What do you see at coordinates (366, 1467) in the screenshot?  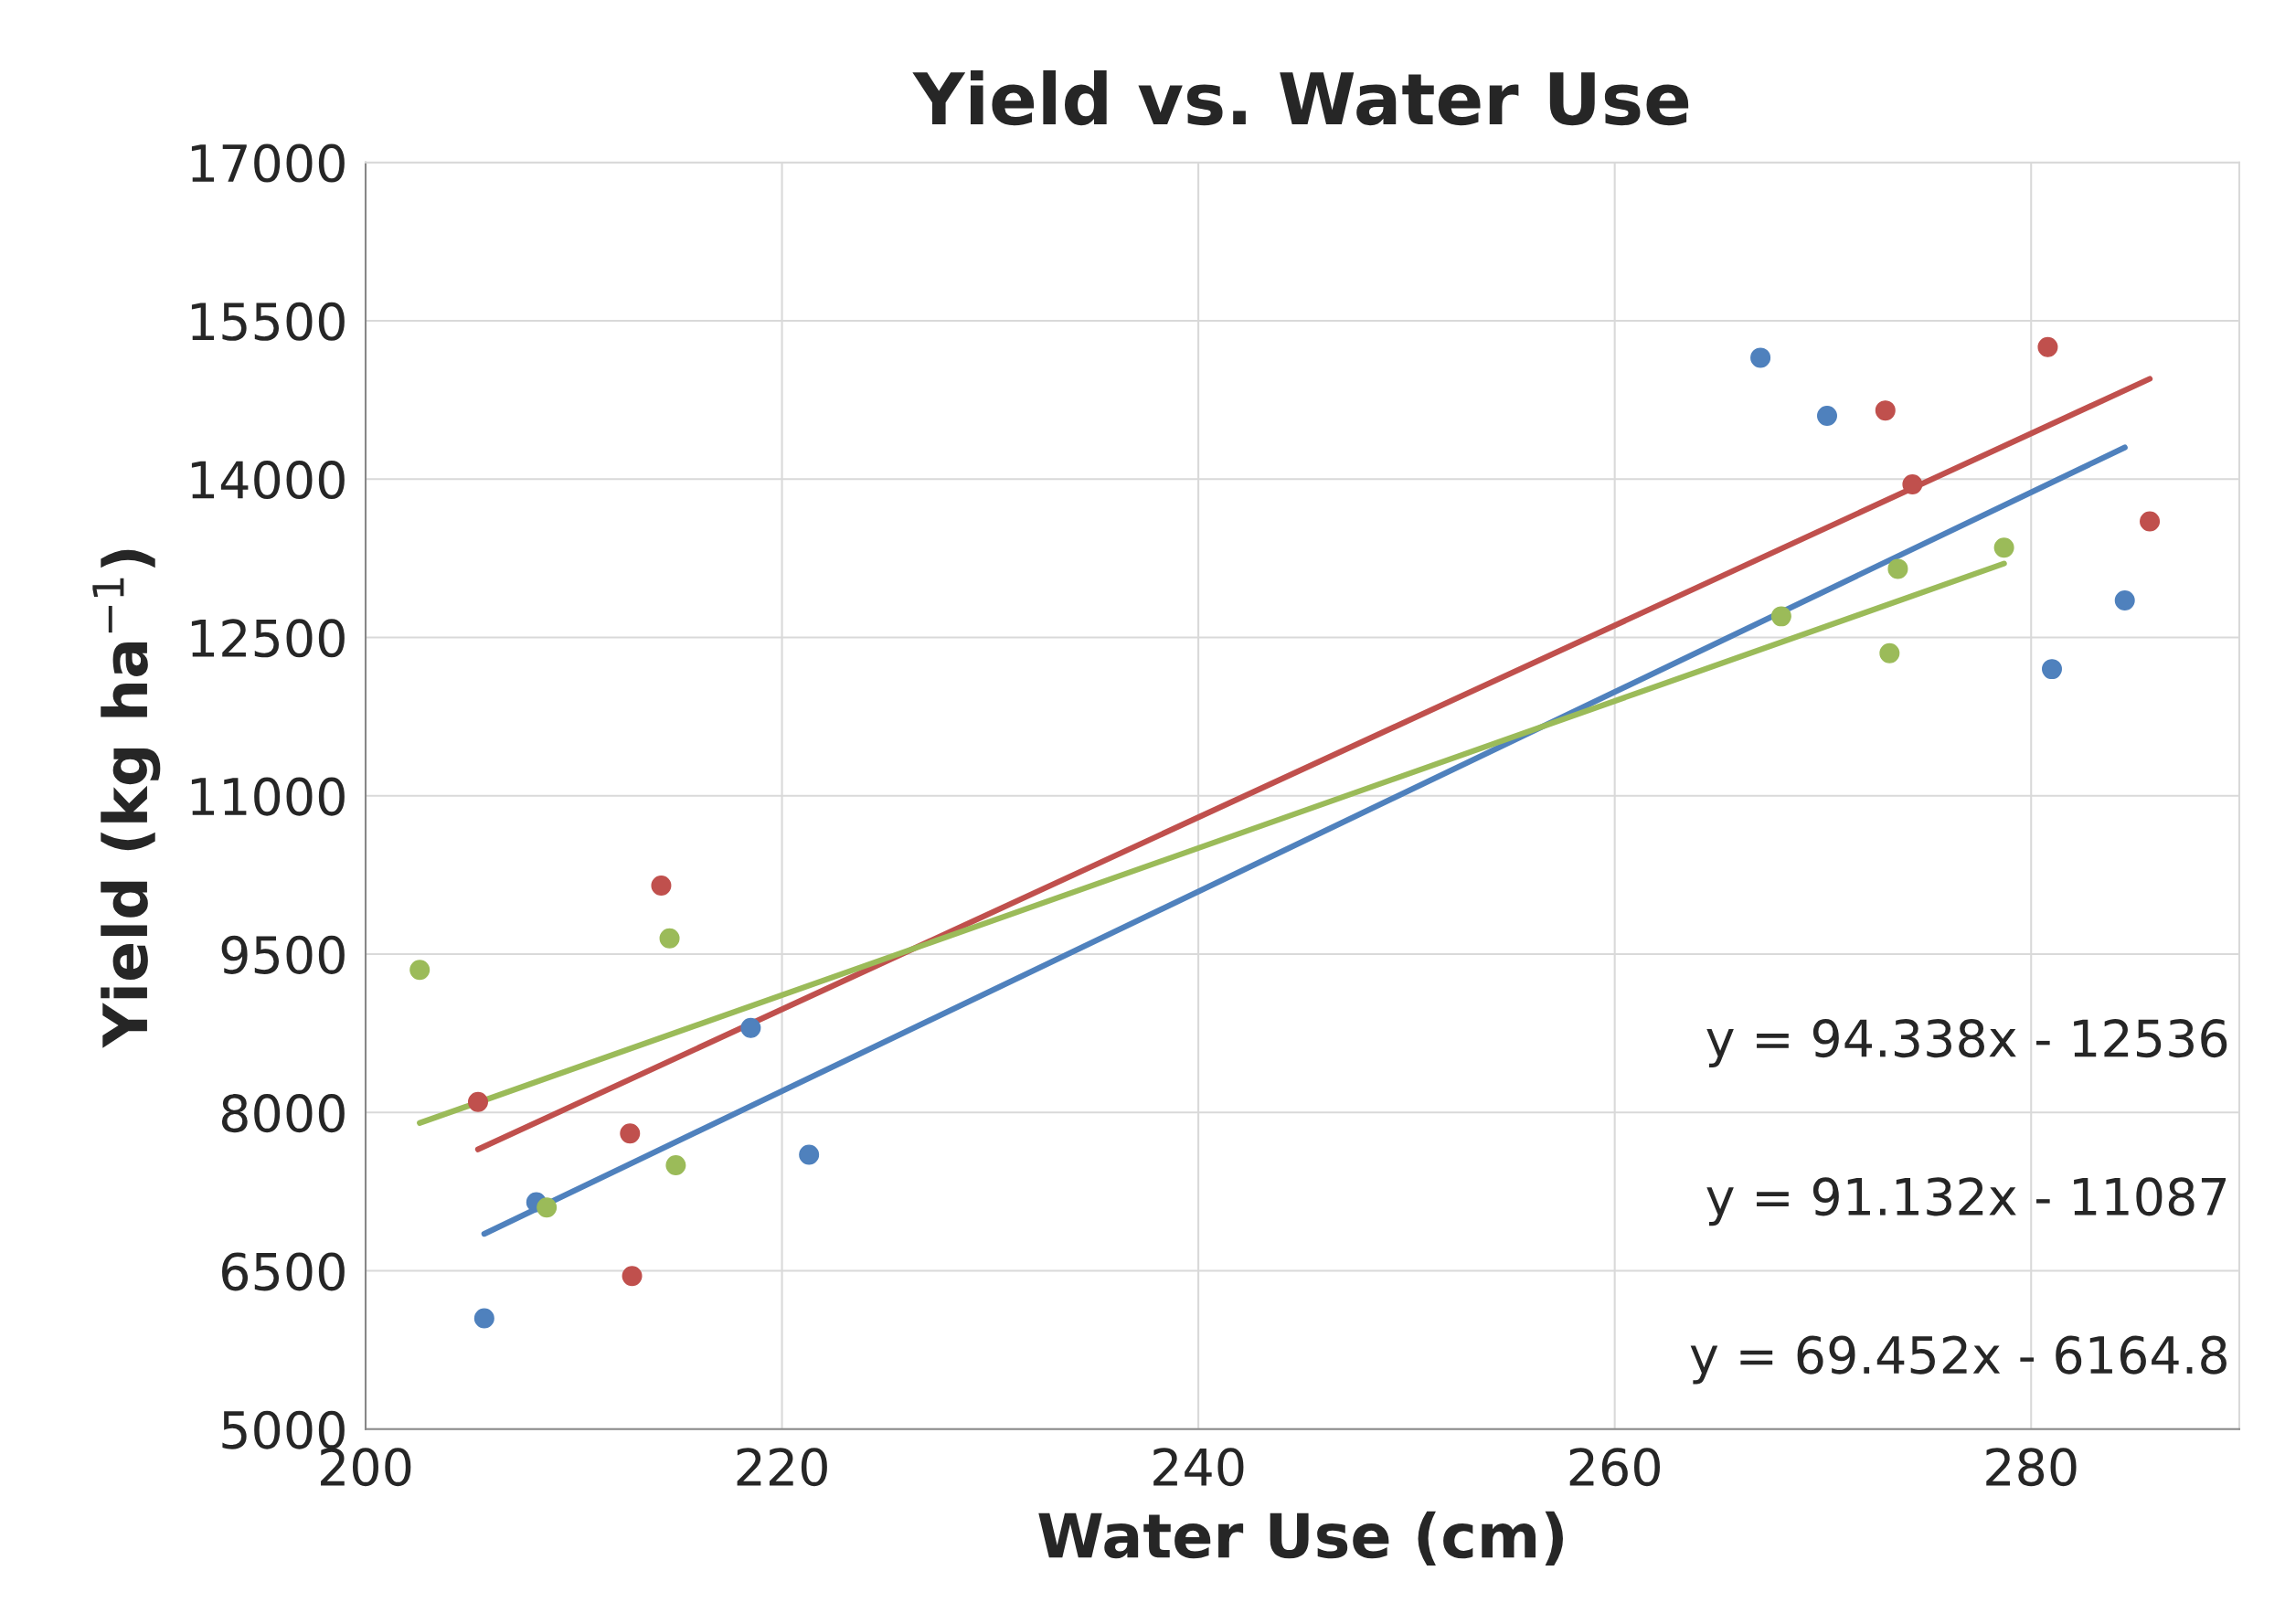 I see `x-tick-label: 200` at bounding box center [366, 1467].